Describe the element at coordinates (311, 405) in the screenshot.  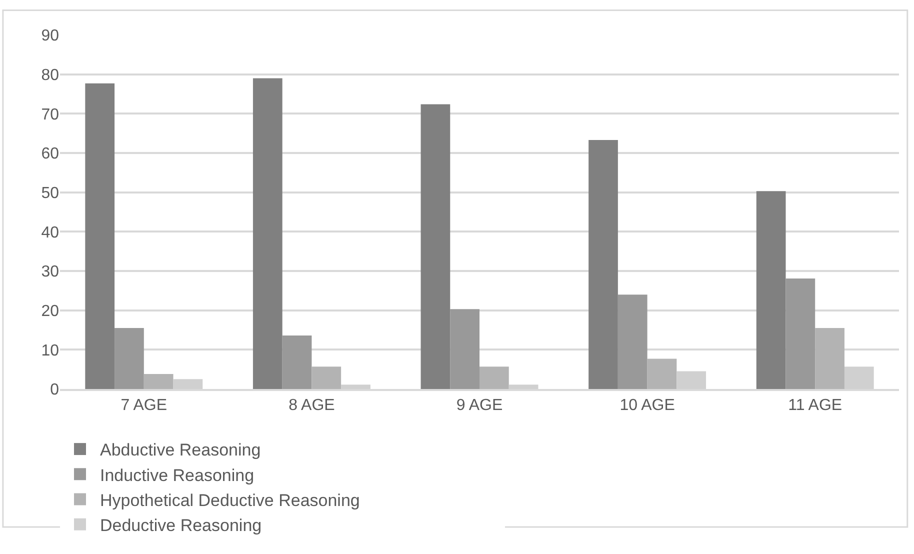
I see `x-tick-label: 8 AGE` at that location.